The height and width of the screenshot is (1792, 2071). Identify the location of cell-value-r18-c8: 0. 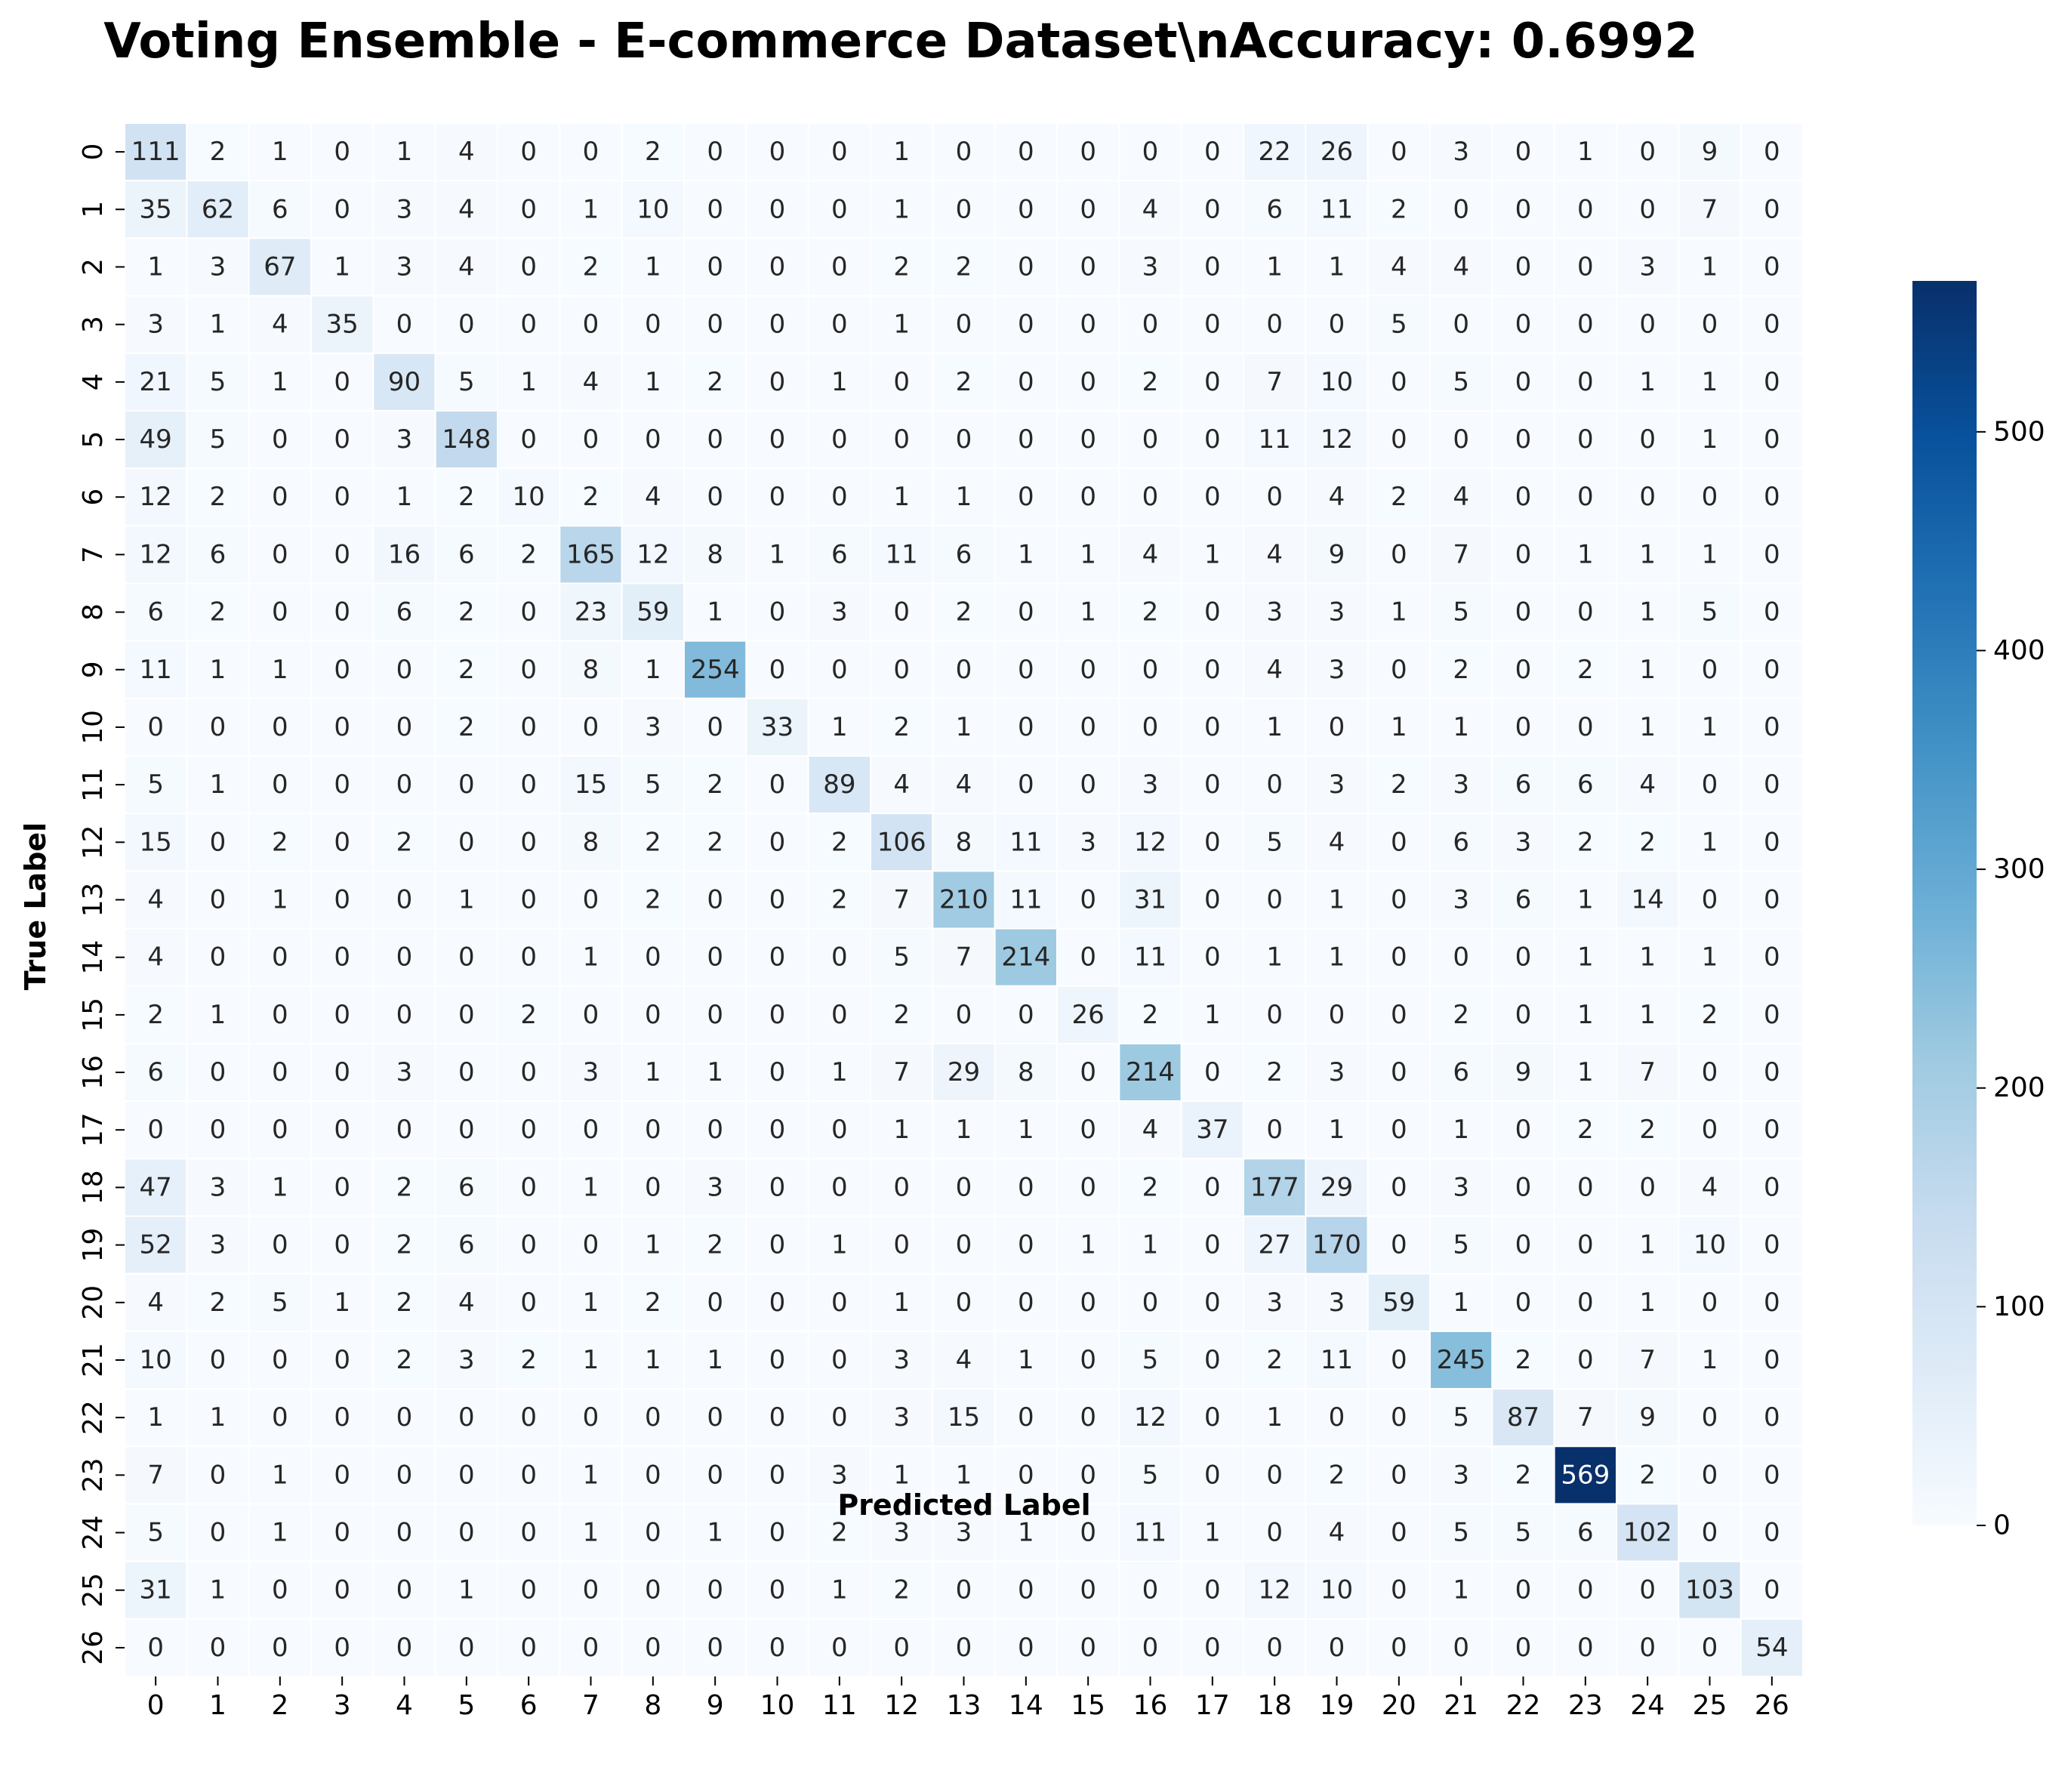
(653, 1187).